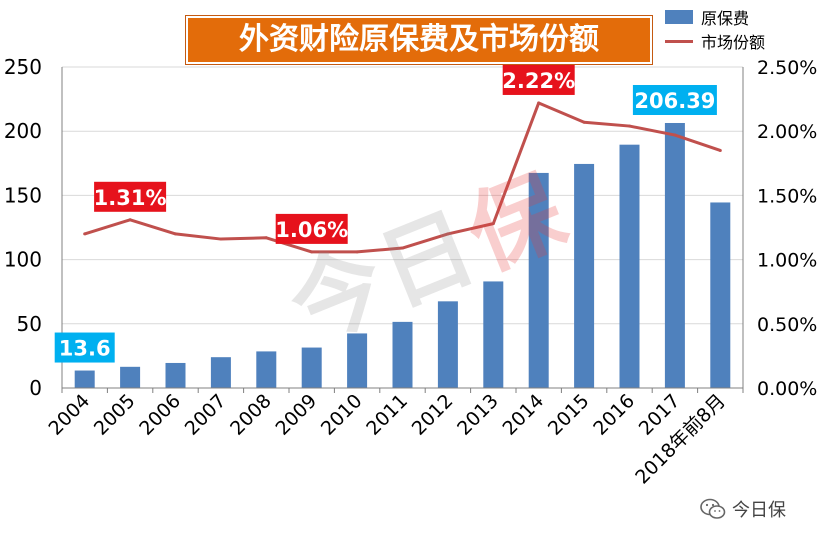  What do you see at coordinates (23, 67) in the screenshot?
I see `y-left-tick-label: 250` at bounding box center [23, 67].